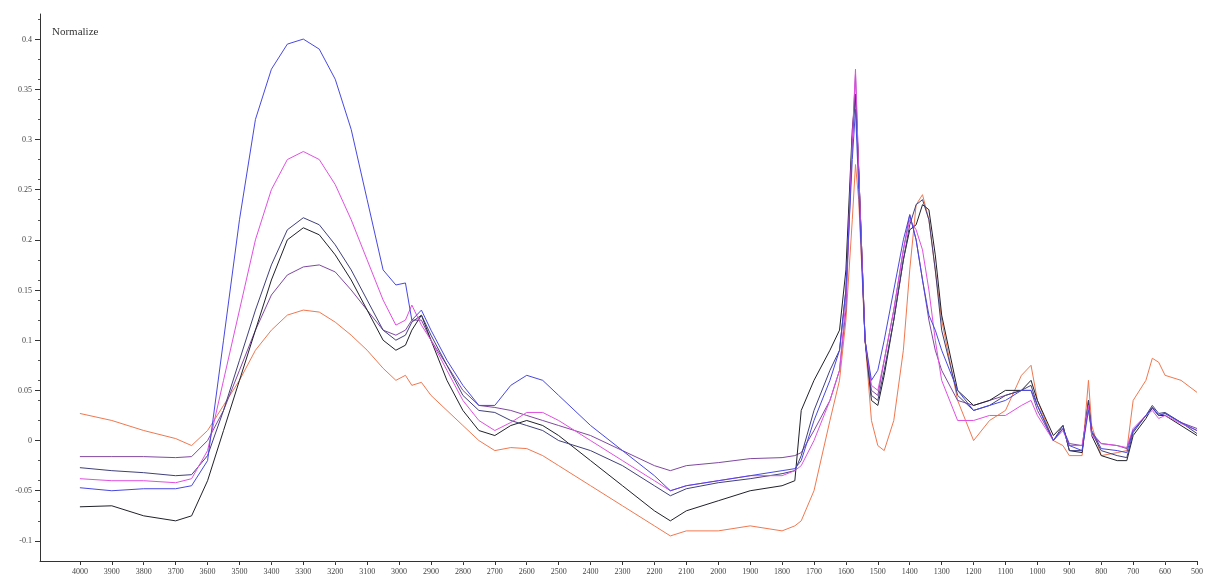 Image resolution: width=1206 pixels, height=577 pixels. I want to click on x-tick-label: 2300, so click(622, 571).